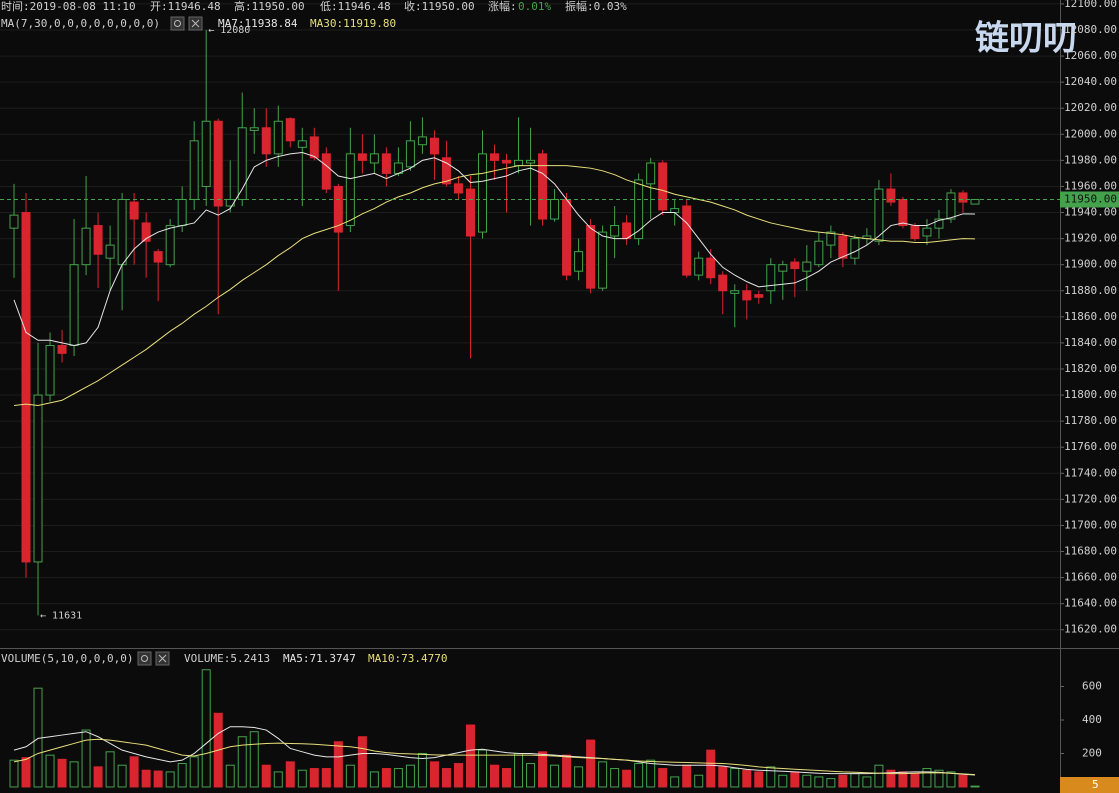  Describe the element at coordinates (1090, 29) in the screenshot. I see `y-tick-label: 12080.00` at that location.